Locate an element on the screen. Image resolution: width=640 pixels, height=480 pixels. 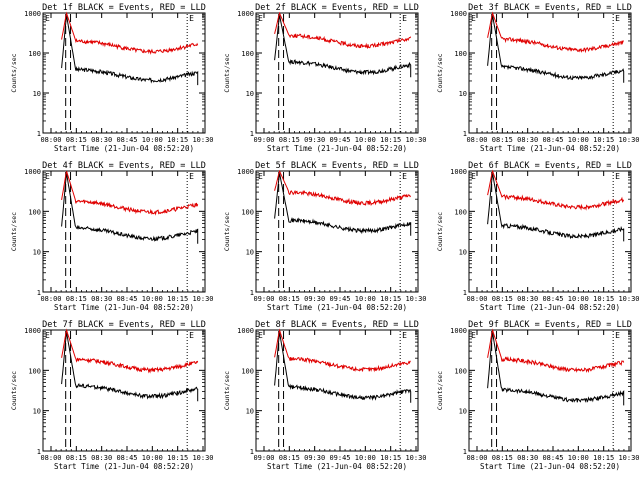
chart-title: Det 9f BLACK = Events, RED = LLD is located at coordinates (550, 325).